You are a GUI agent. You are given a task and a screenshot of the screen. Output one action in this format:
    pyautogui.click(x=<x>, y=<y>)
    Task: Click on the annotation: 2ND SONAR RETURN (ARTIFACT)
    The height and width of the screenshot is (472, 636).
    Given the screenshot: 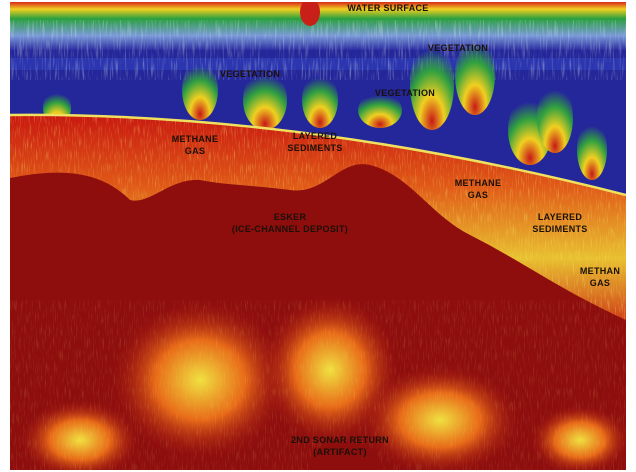 What is the action you would take?
    pyautogui.click(x=340, y=446)
    